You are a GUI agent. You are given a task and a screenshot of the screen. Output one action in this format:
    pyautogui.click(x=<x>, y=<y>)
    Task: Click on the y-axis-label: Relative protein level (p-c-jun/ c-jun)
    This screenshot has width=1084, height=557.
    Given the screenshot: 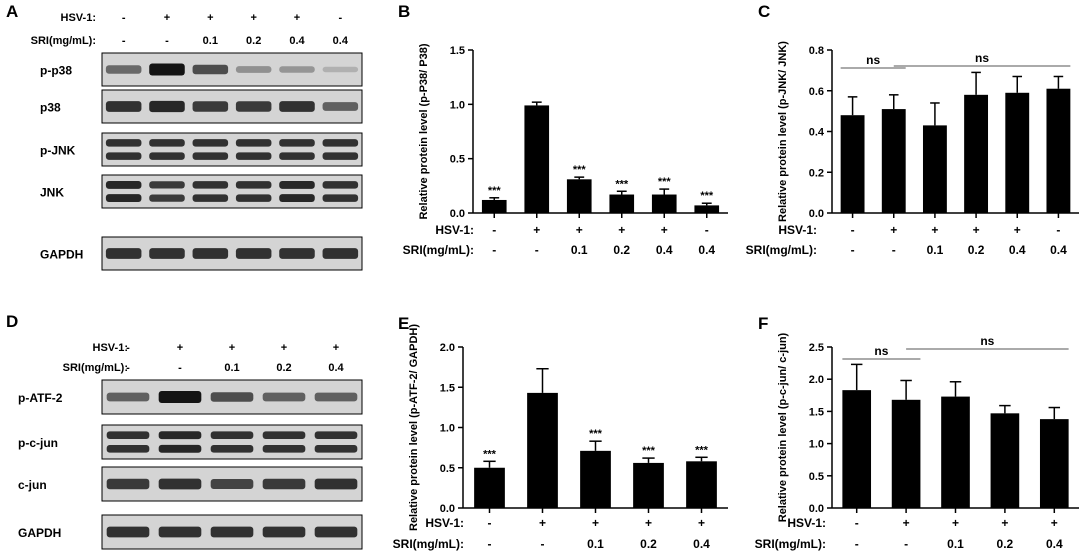 What is the action you would take?
    pyautogui.click(x=783, y=427)
    